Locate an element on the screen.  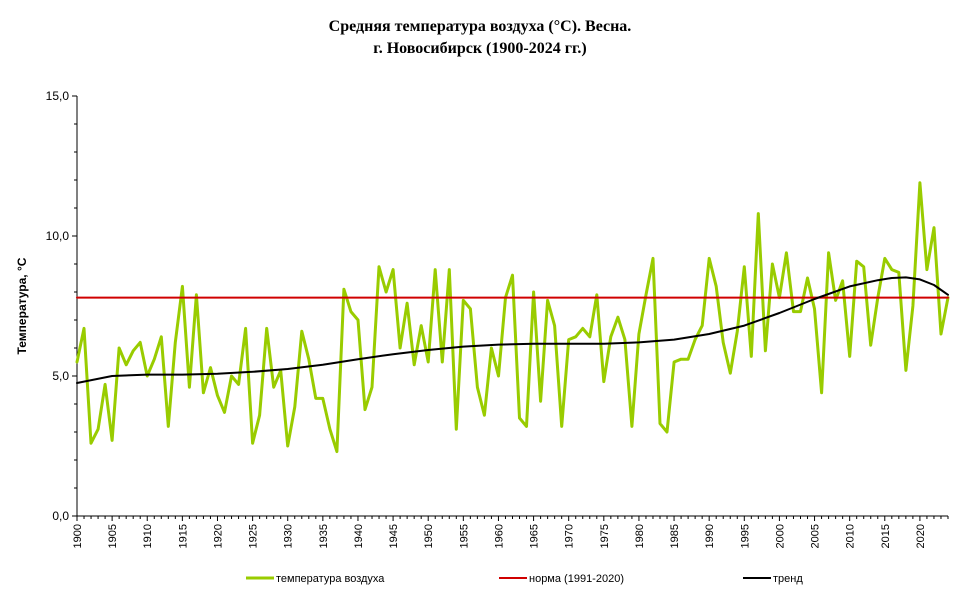
x-tick-label: 1915 is located at coordinates (183, 536).